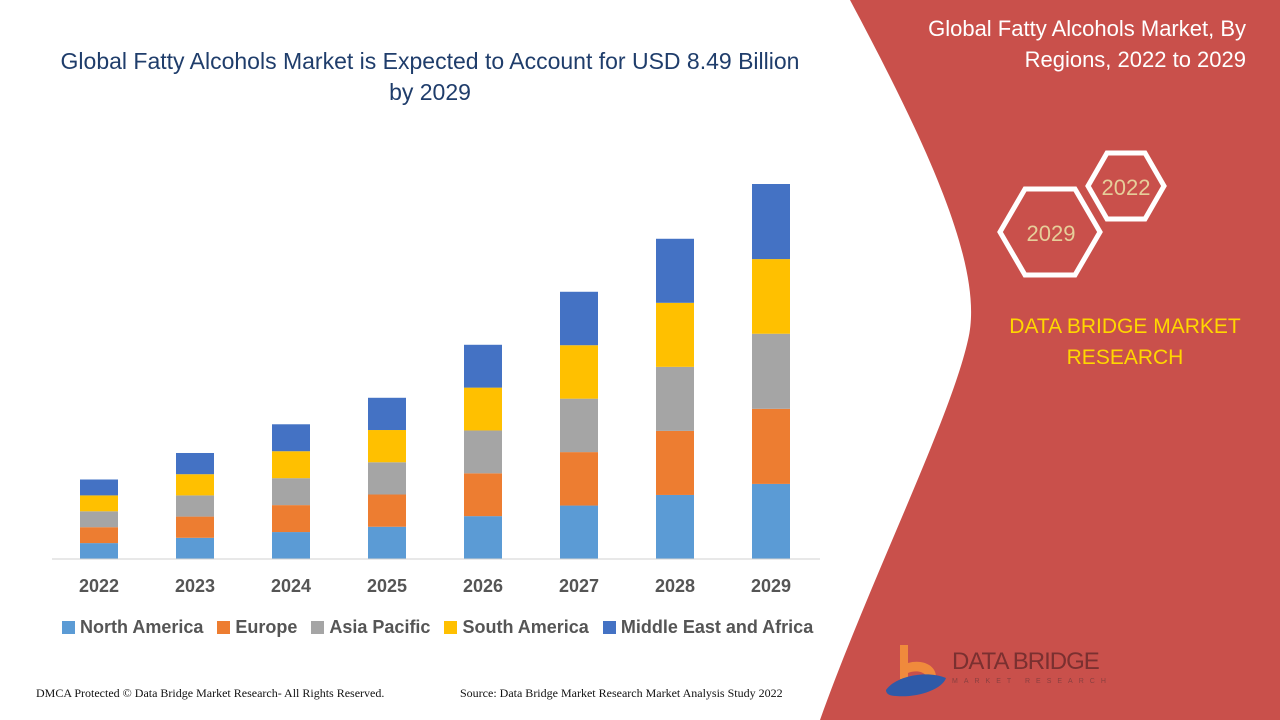 This screenshot has height=720, width=1280. Describe the element at coordinates (916, 671) in the screenshot. I see `logo-icon` at that location.